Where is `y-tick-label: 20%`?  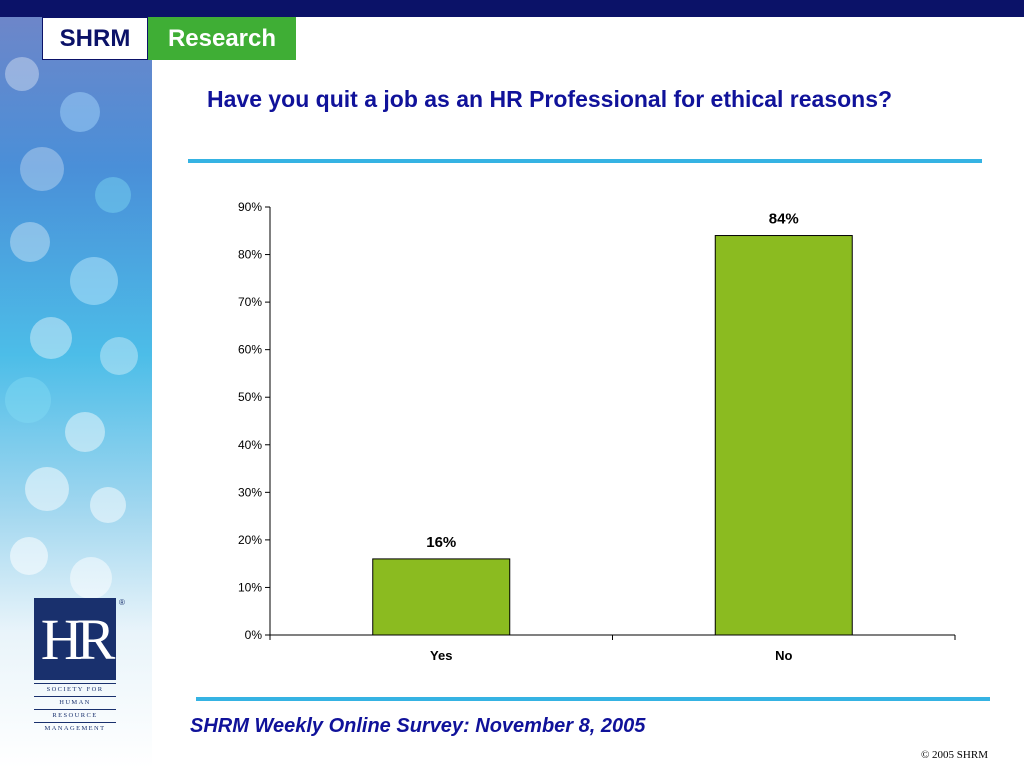 y-tick-label: 20% is located at coordinates (250, 540).